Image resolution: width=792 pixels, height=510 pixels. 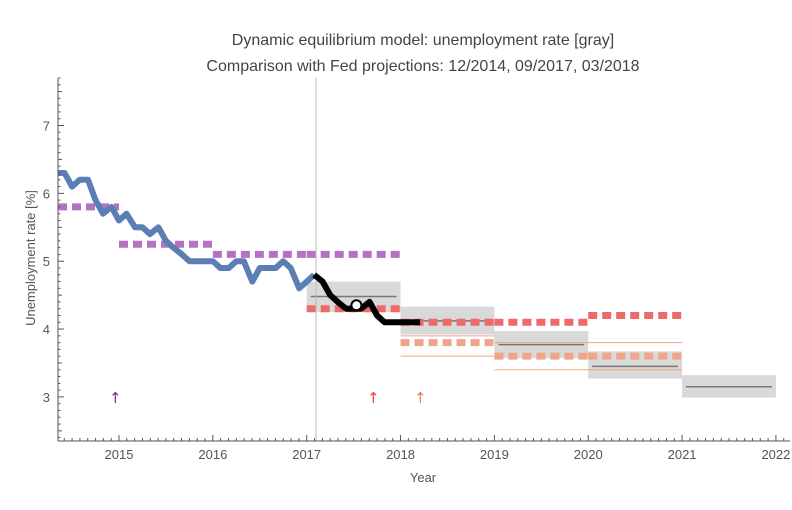 What do you see at coordinates (366, 299) in the screenshot?
I see `post-forecast-line` at bounding box center [366, 299].